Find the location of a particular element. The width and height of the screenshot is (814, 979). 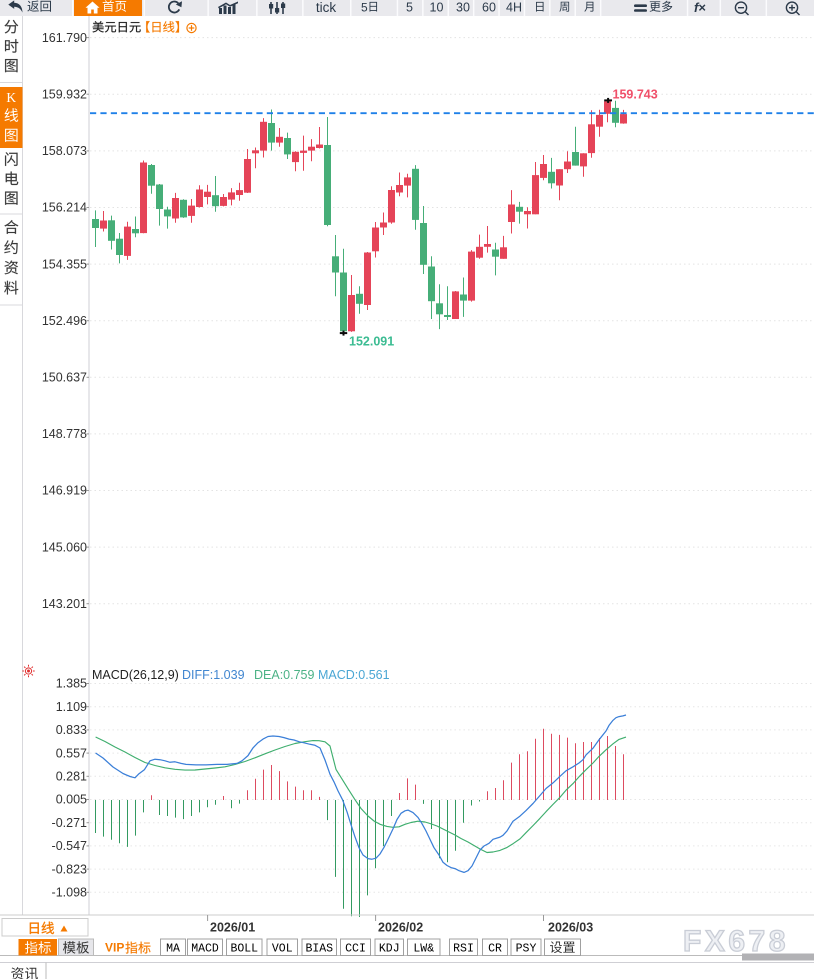

svg-text: 148.778 is located at coordinates (64, 434).